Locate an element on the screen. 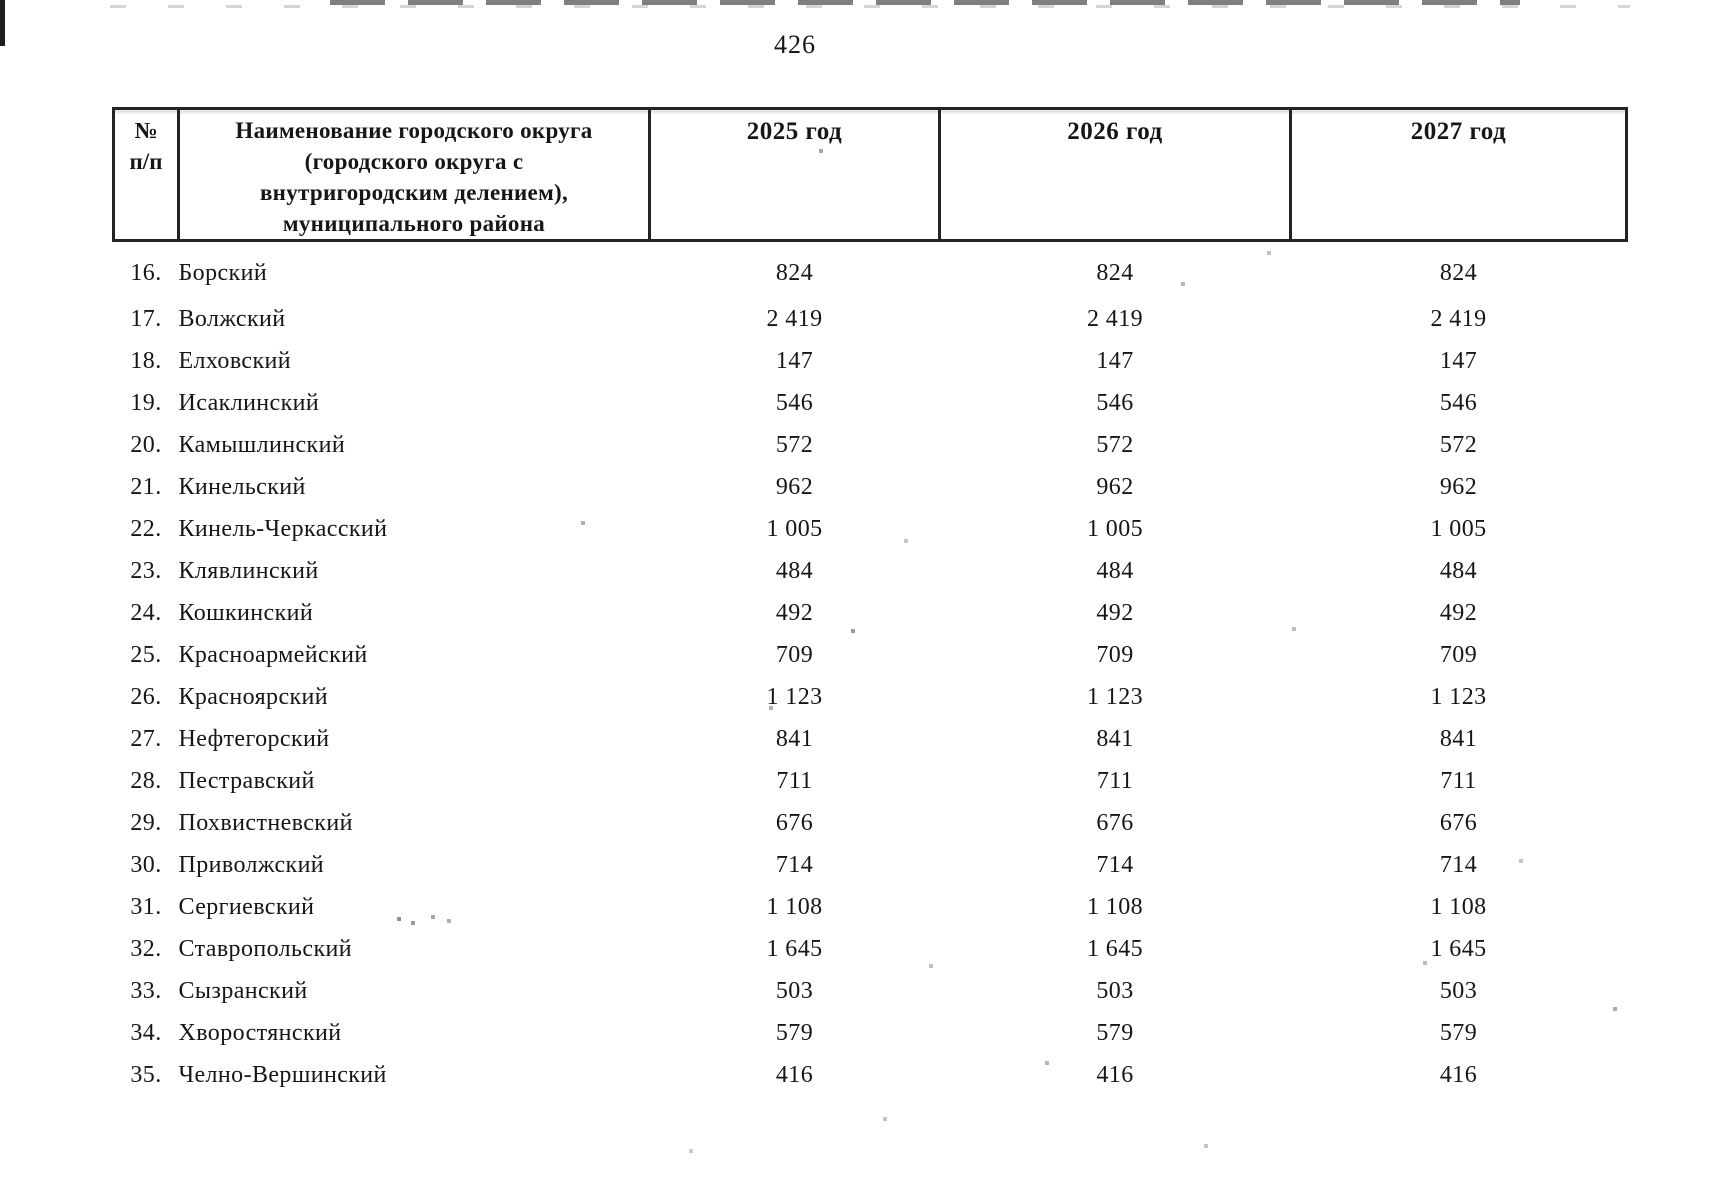 This screenshot has height=1200, width=1714. value-2025: 676 is located at coordinates (794, 822).